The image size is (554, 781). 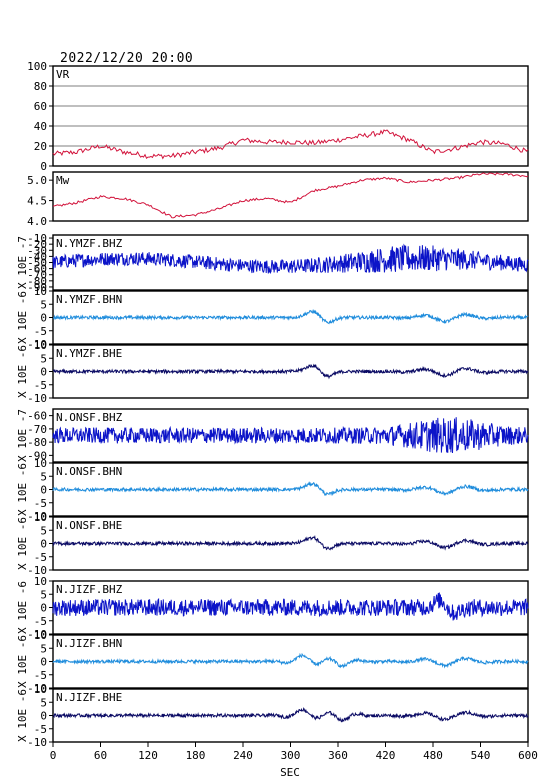 What do you see at coordinates (89, 471) in the screenshot?
I see `trace-label: N.ONSF.BHN` at bounding box center [89, 471].